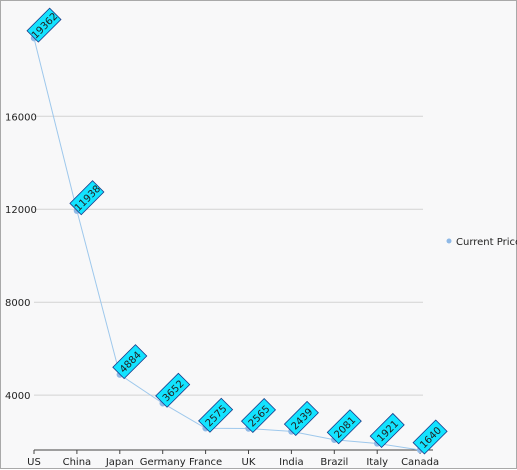 This screenshot has width=517, height=470. I want to click on y-tick-labels: 4000 8000 12000 16000, so click(21, 257).